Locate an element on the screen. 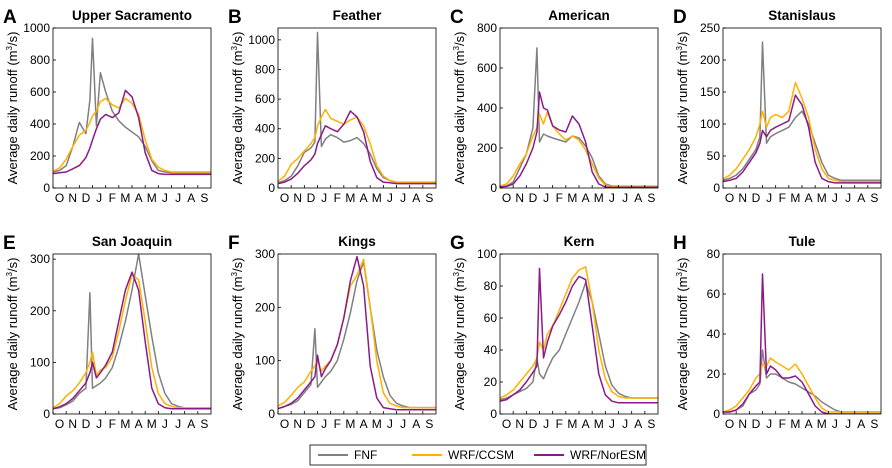 The height and width of the screenshot is (468, 892). panel-letter: C is located at coordinates (457, 17).